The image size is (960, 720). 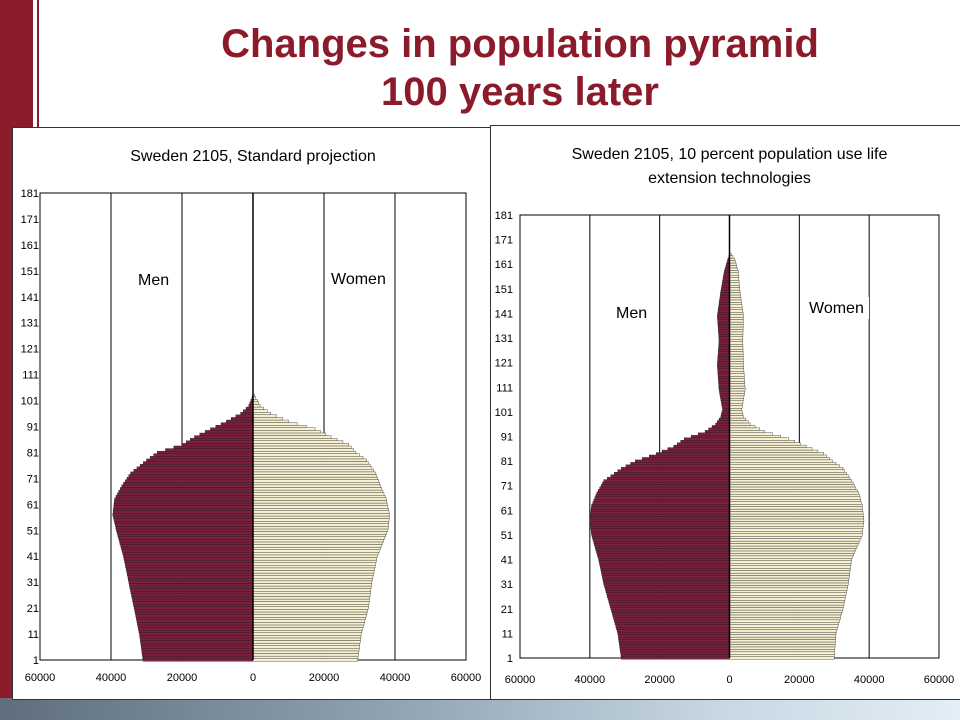 What do you see at coordinates (324, 678) in the screenshot?
I see `x-tick-label: 20000` at bounding box center [324, 678].